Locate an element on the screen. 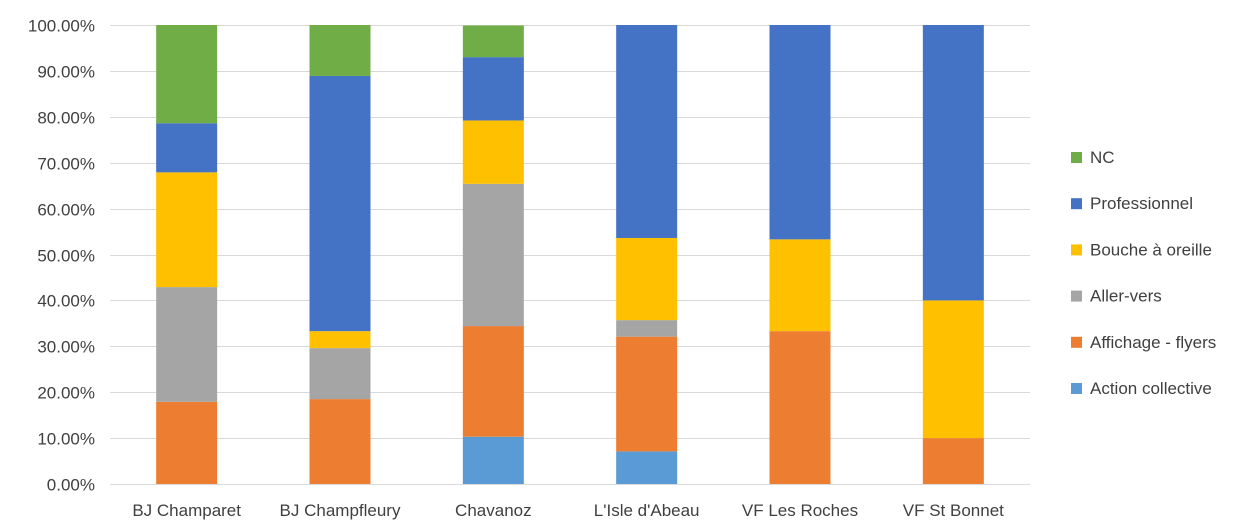 The width and height of the screenshot is (1253, 530). y-tick-label: 70.00% is located at coordinates (66, 164).